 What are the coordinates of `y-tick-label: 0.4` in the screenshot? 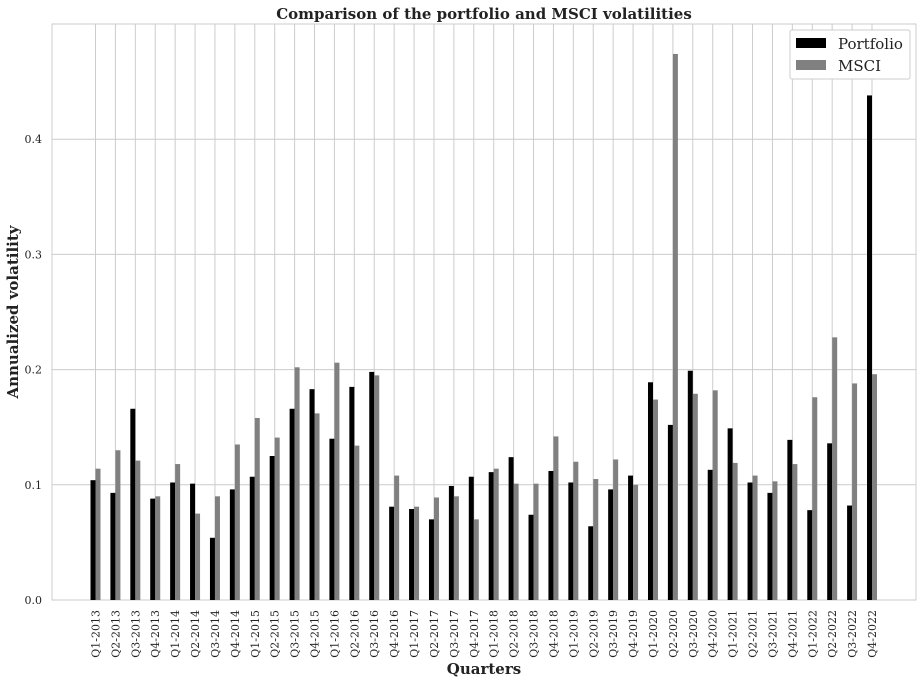 It's located at (34, 139).